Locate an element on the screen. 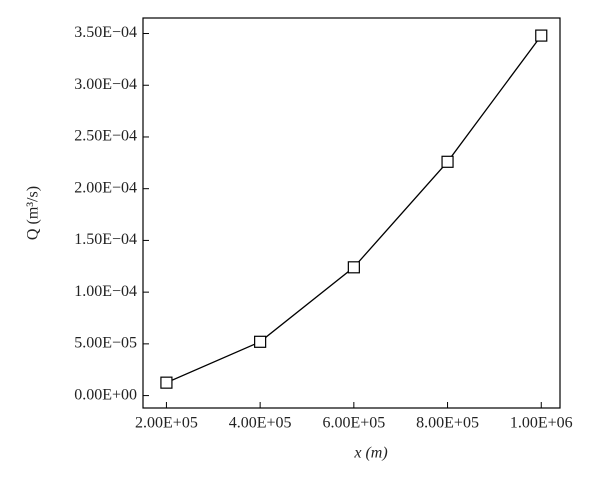 The height and width of the screenshot is (487, 600). x-tick-label: 6.00E+05 is located at coordinates (353, 423).